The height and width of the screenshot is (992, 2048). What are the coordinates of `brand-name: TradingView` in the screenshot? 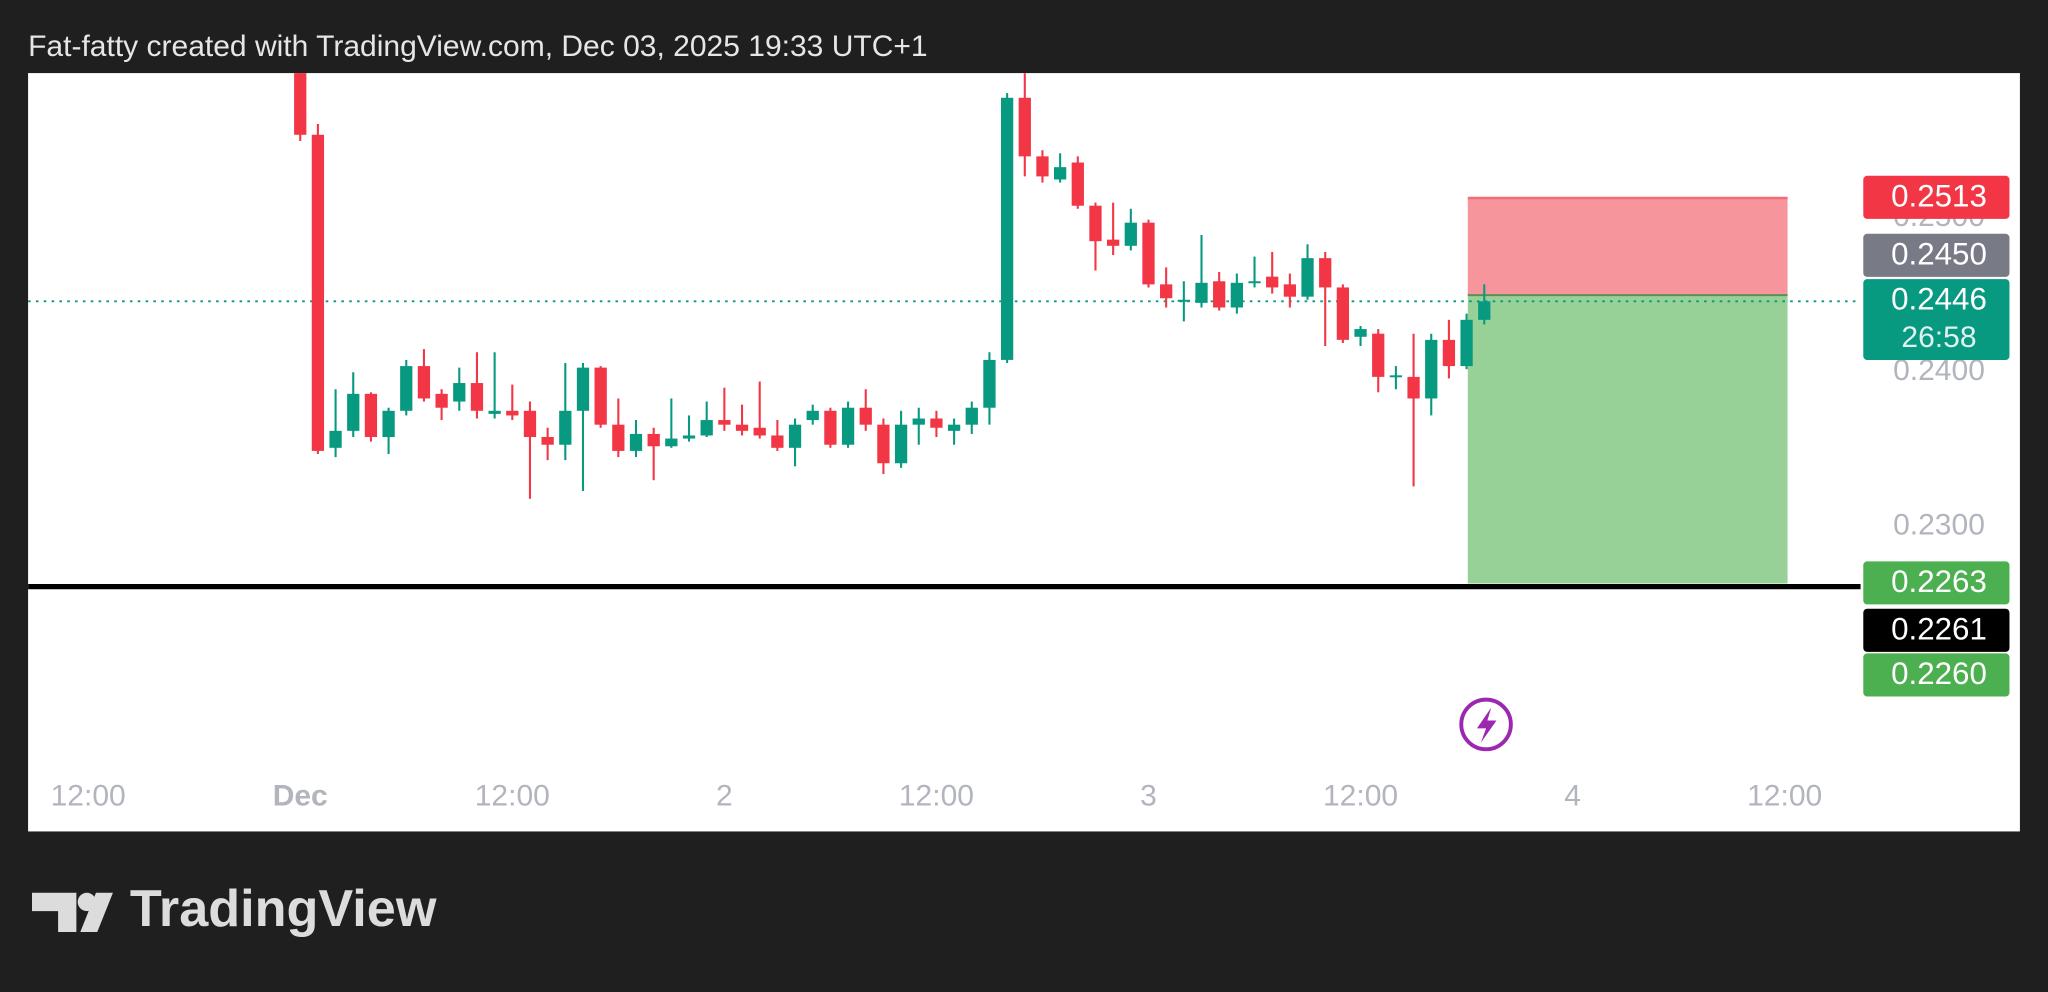 It's located at (283, 909).